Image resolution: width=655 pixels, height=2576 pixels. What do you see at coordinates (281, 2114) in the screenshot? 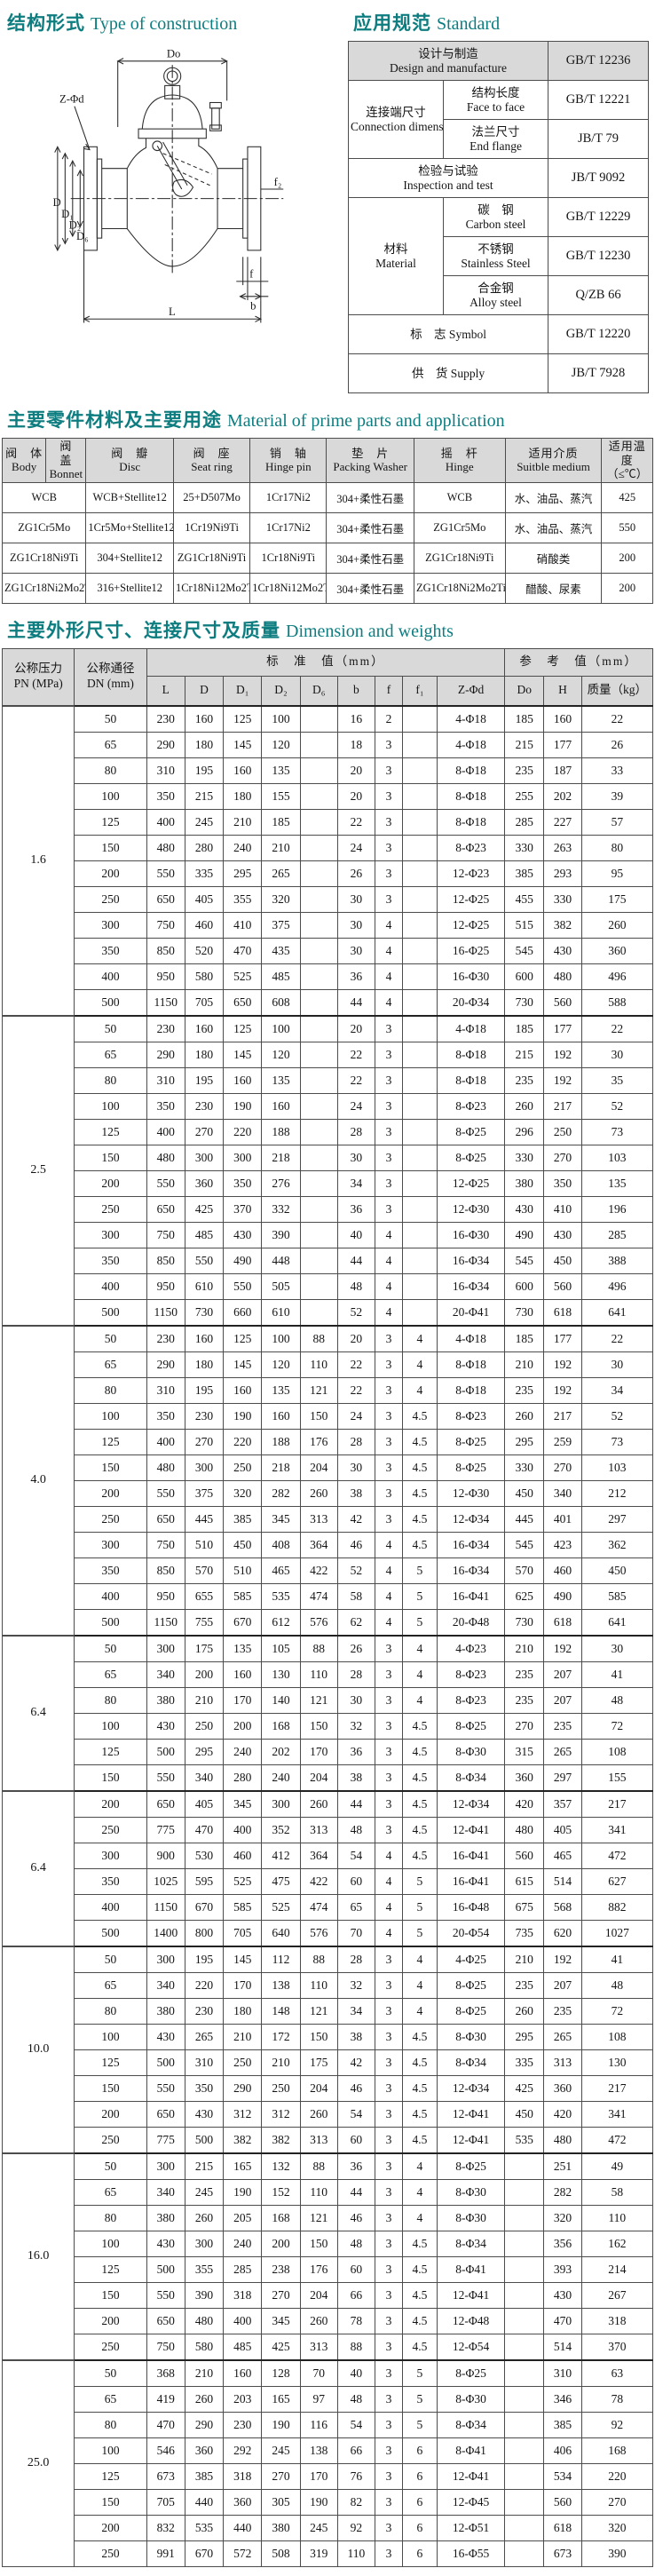
I see `dim-cell: 312` at bounding box center [281, 2114].